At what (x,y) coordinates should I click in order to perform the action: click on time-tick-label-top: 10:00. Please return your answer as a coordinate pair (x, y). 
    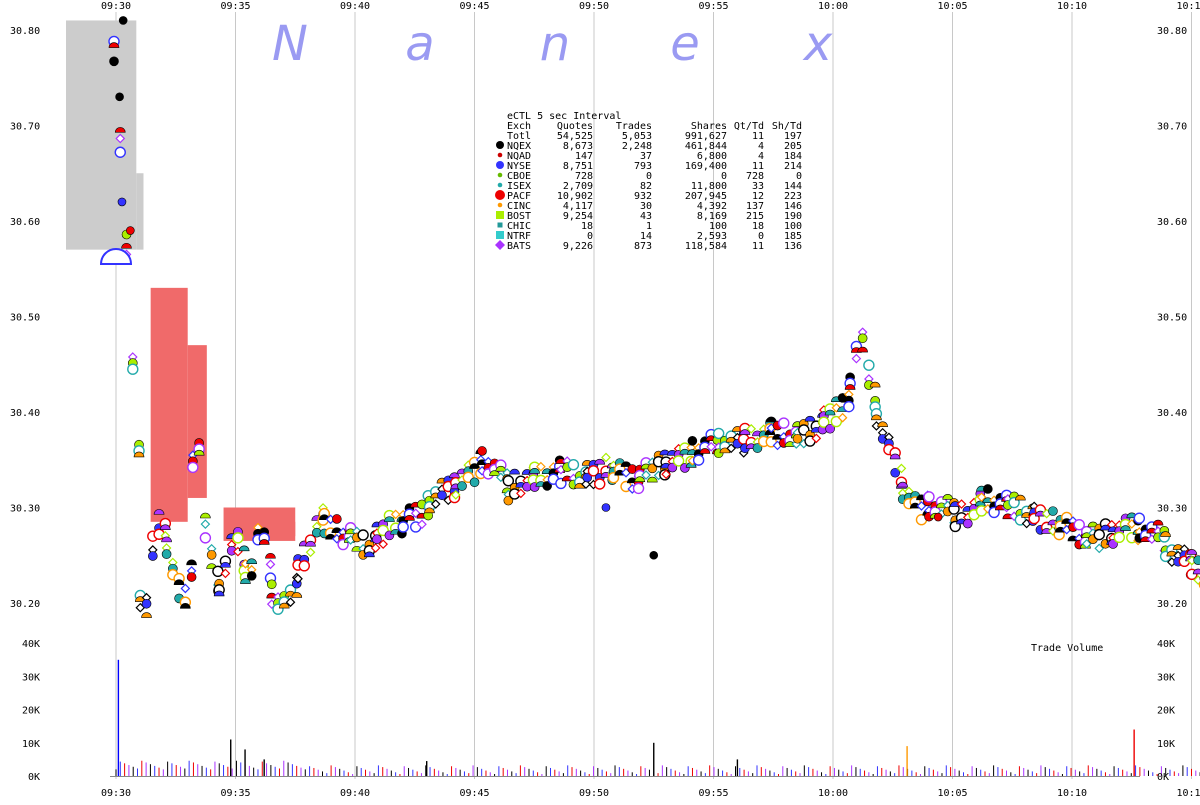
    Looking at the image, I should click on (833, 6).